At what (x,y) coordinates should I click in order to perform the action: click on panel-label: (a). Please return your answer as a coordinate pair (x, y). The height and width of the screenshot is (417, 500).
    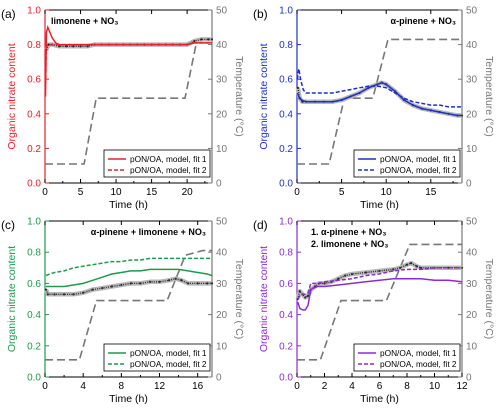
    Looking at the image, I should click on (8, 14).